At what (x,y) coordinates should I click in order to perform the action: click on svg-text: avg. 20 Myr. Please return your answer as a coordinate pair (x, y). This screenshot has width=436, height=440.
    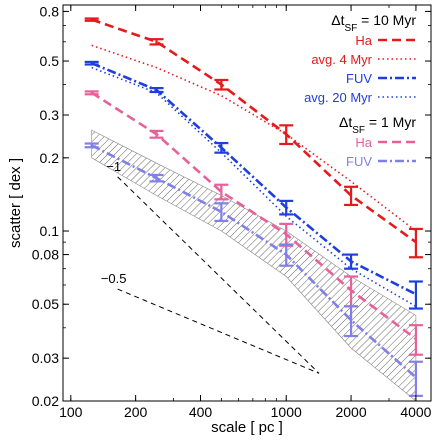
    Looking at the image, I should click on (338, 97).